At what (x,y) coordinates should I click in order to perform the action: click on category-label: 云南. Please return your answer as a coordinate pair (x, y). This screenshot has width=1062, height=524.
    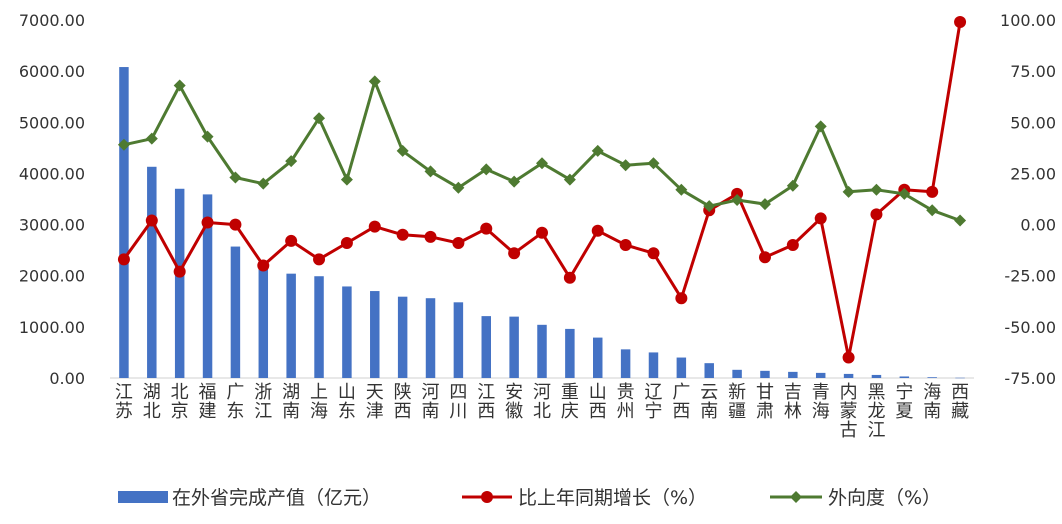
    Looking at the image, I should click on (709, 402).